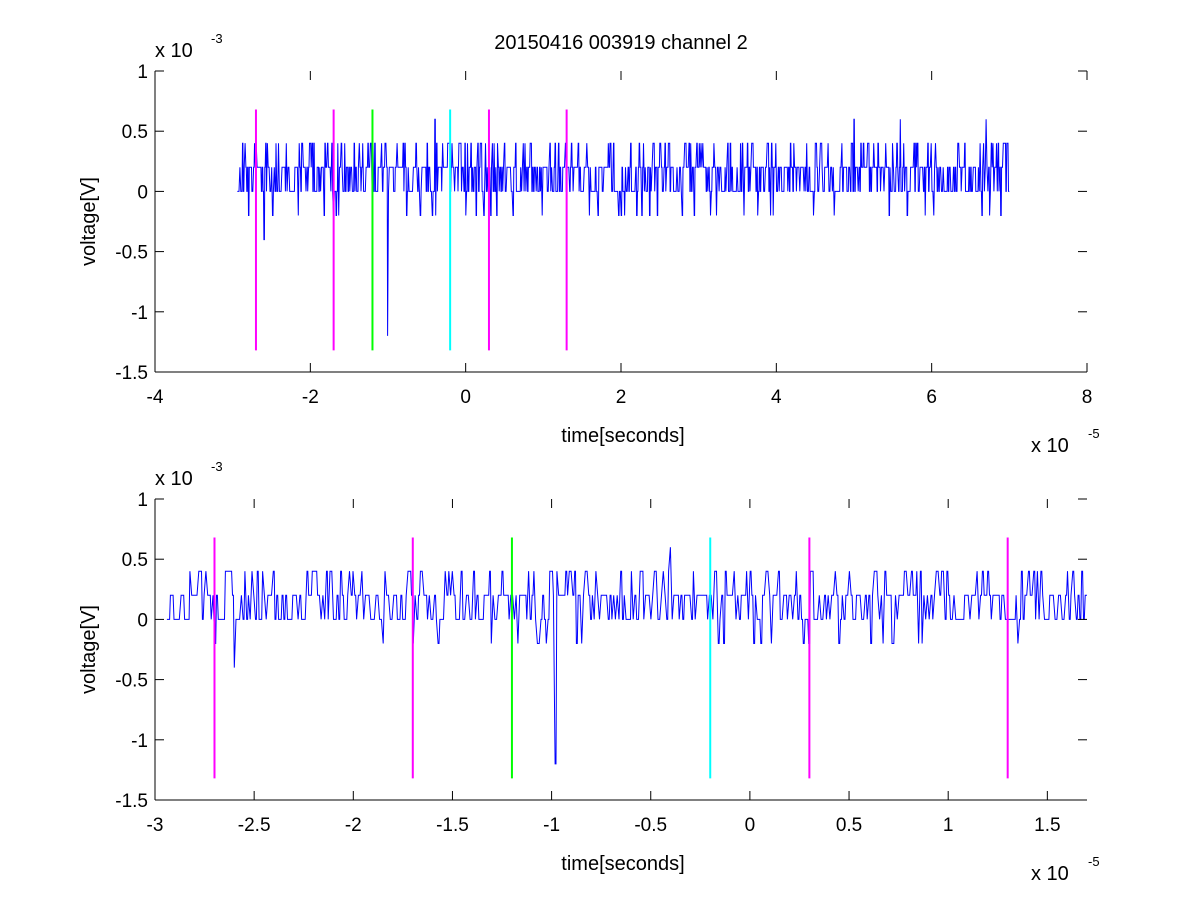  I want to click on x-tick-label: 1, so click(948, 825).